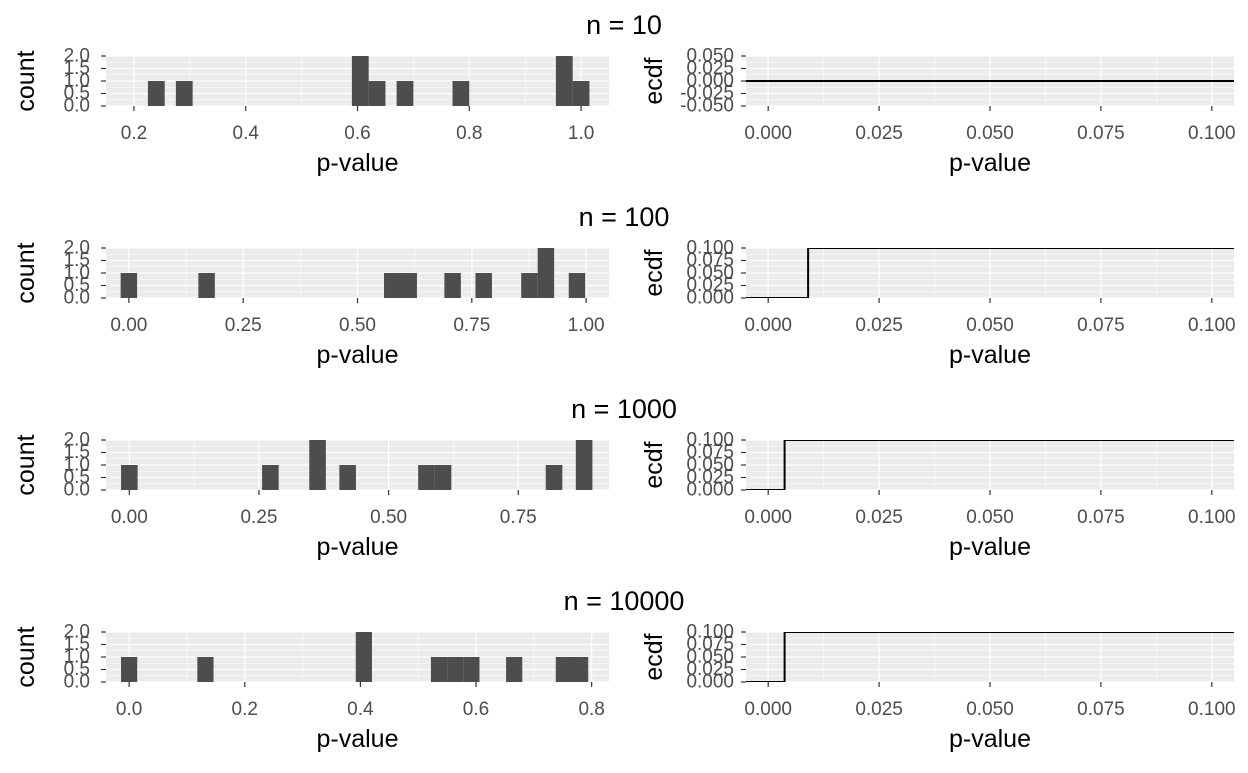 The height and width of the screenshot is (773, 1248). I want to click on x-tick-label: 0.8, so click(469, 133).